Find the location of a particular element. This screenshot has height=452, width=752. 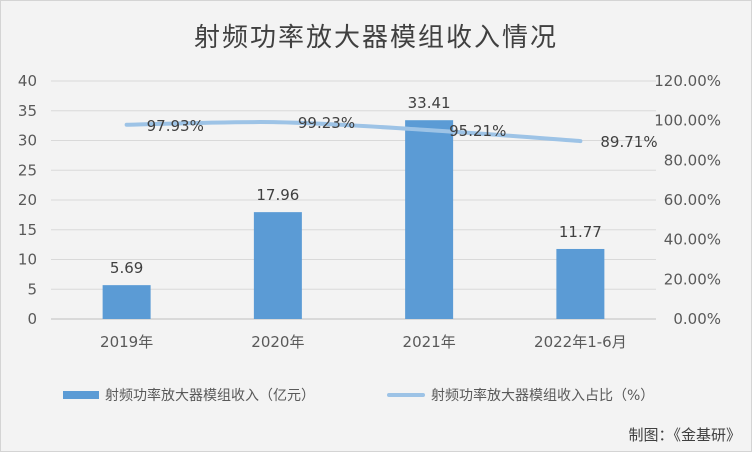

share-line is located at coordinates (353, 132).